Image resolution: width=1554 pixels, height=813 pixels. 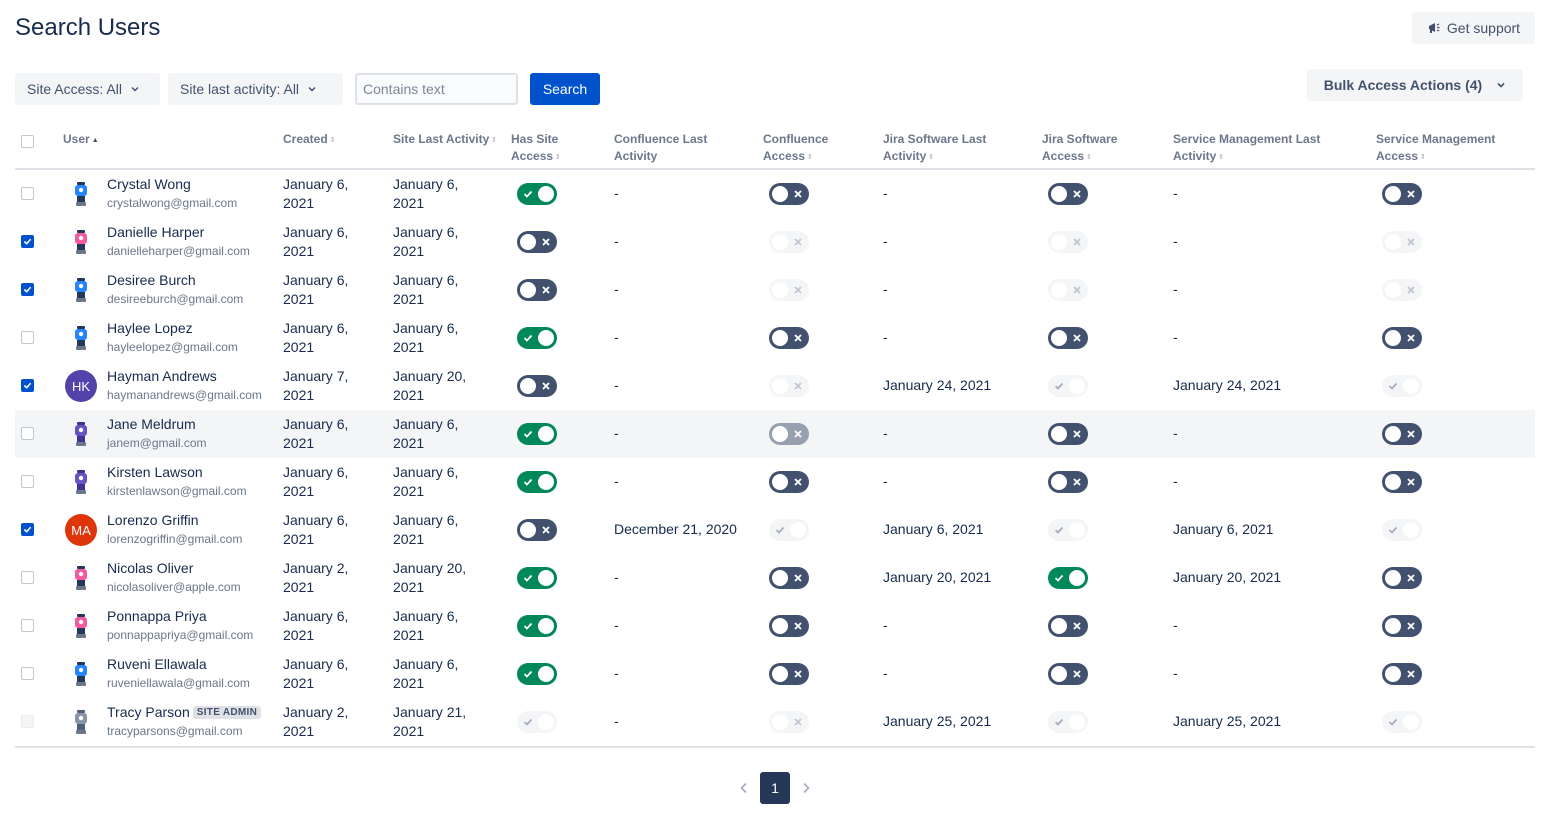 I want to click on pagination: 1, so click(x=775, y=788).